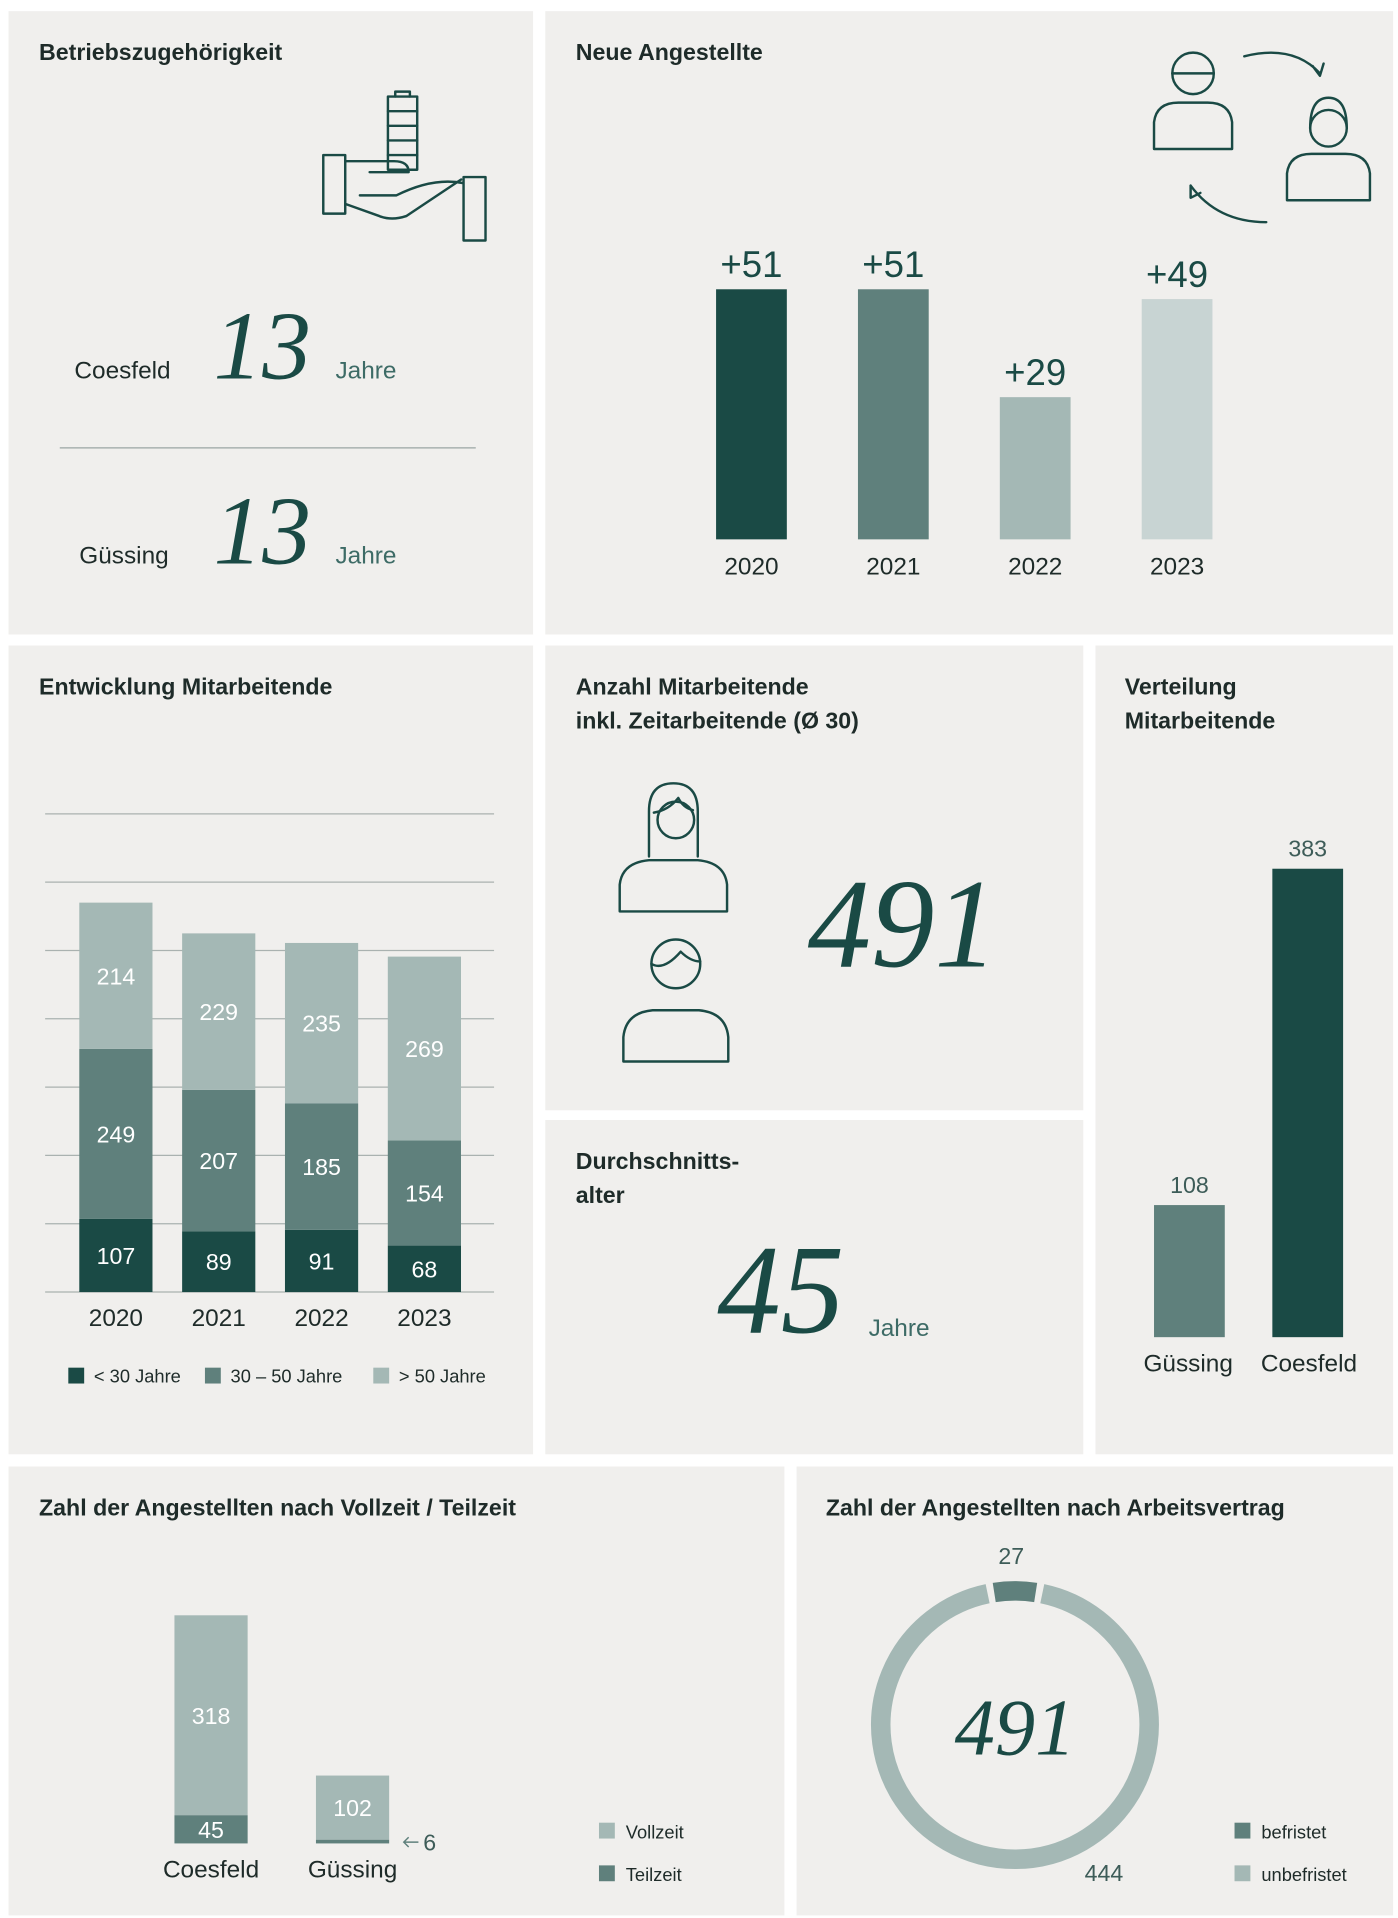 The image size is (1398, 1918). I want to click on age-value: 45, so click(780, 1290).